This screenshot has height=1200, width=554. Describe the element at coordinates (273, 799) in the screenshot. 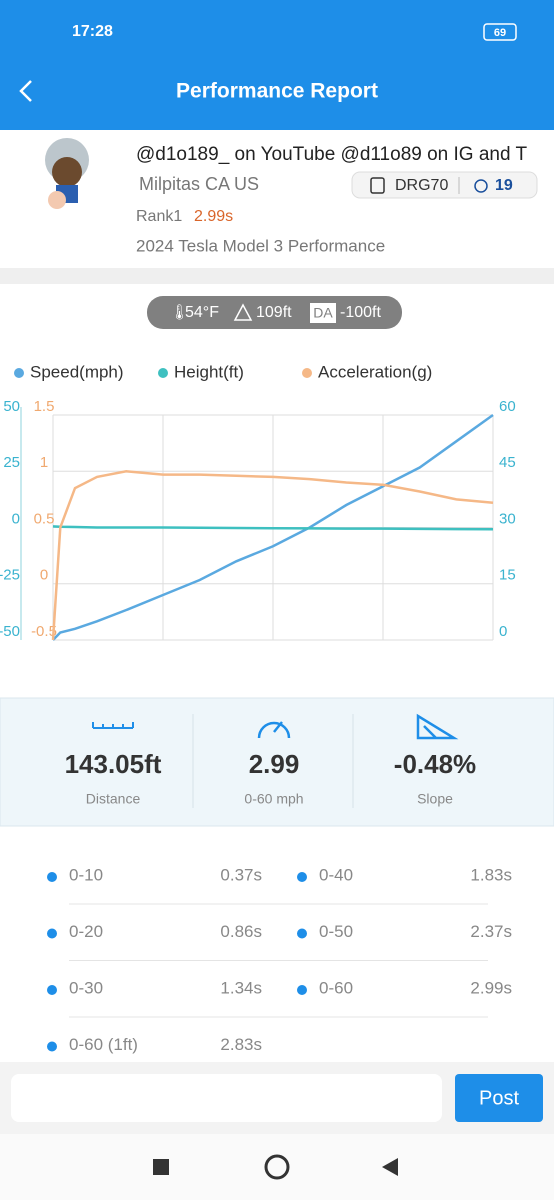

I see `stat-label: 0-60 mph` at that location.